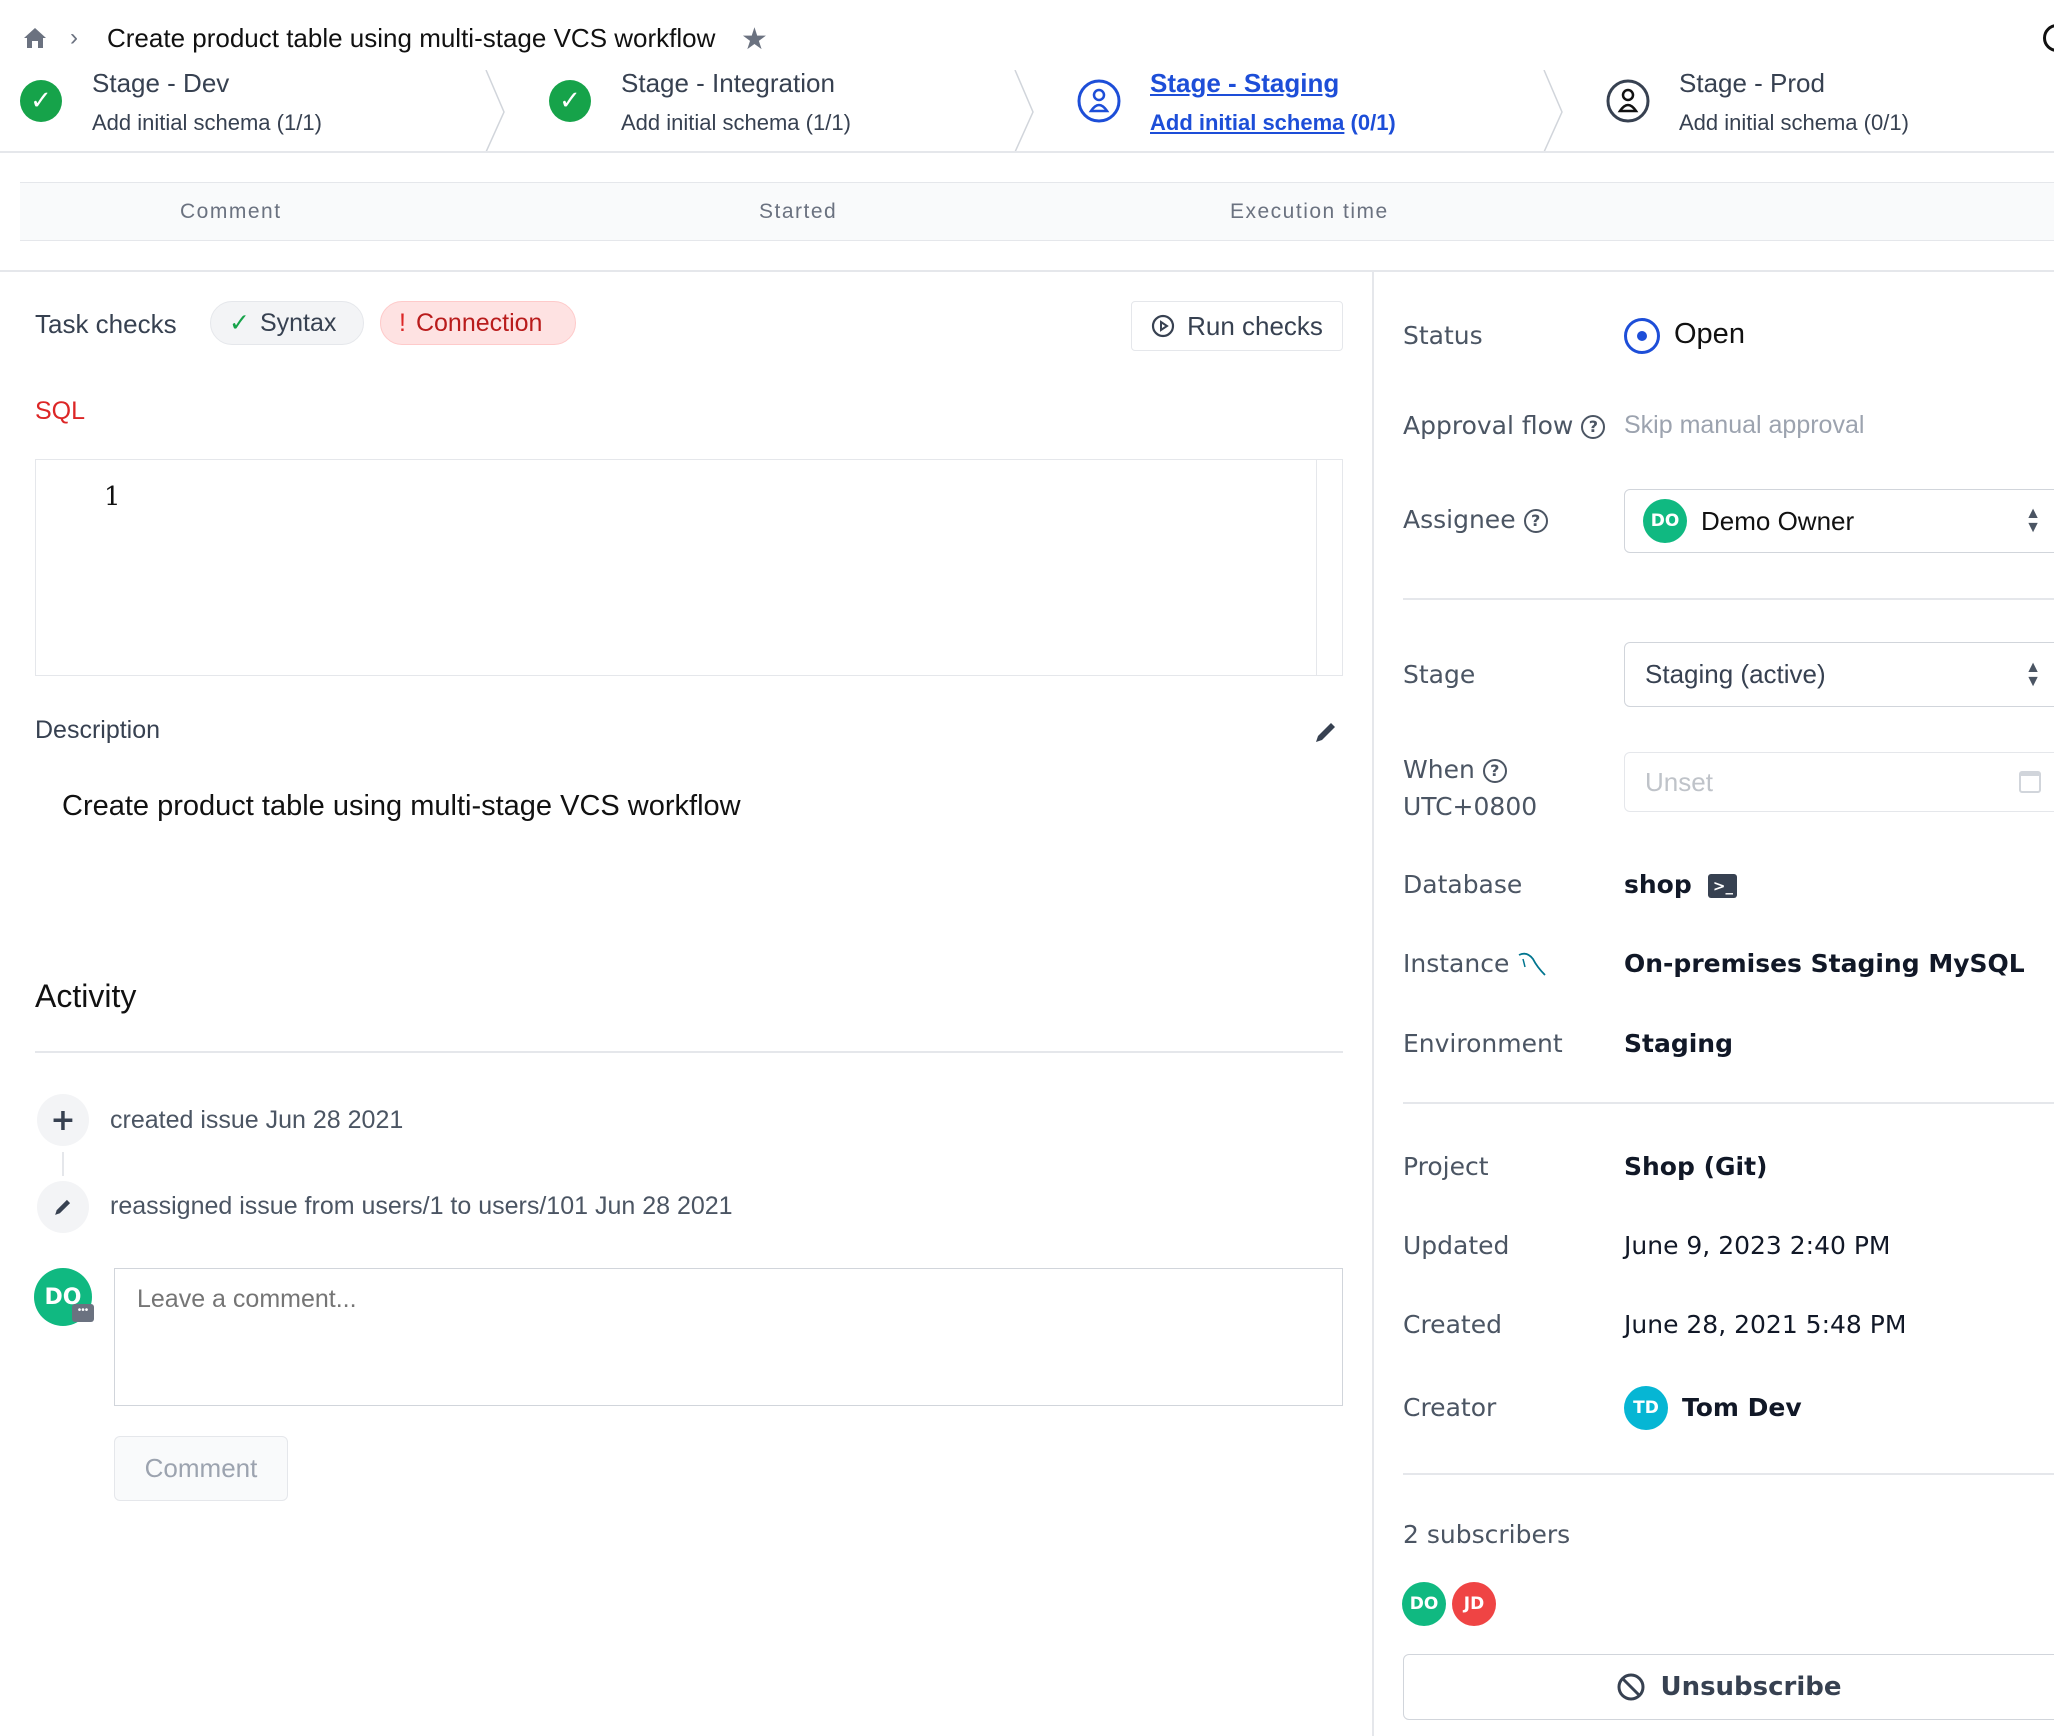 The width and height of the screenshot is (2054, 1736). What do you see at coordinates (798, 211) in the screenshot?
I see `column-started: Started` at bounding box center [798, 211].